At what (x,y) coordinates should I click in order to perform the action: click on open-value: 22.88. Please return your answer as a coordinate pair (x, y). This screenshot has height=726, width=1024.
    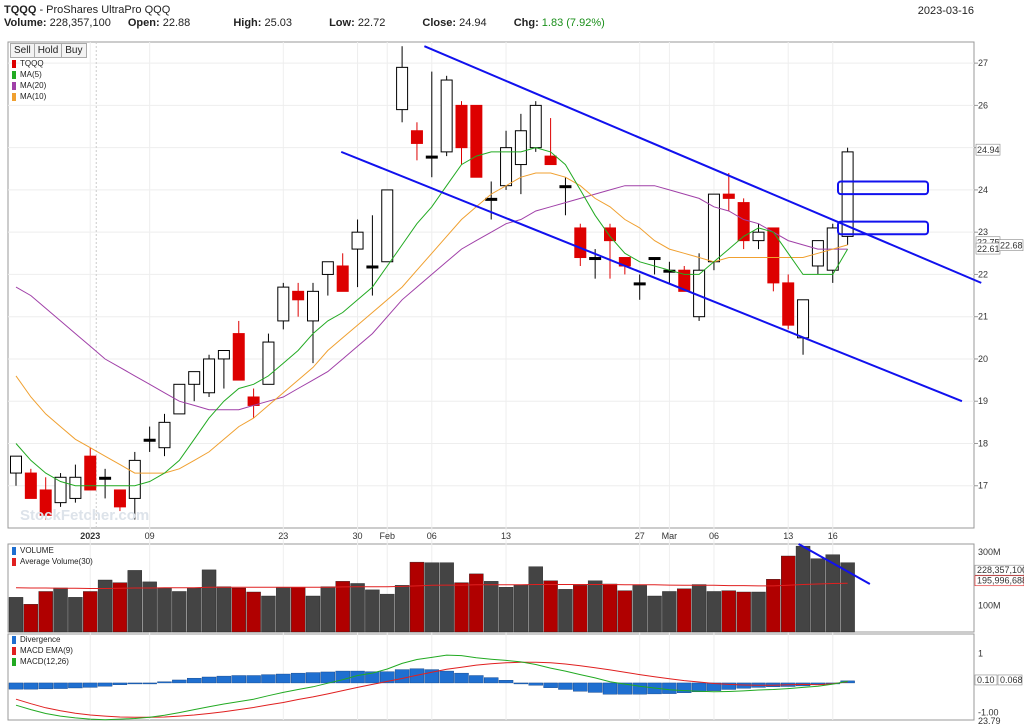
    Looking at the image, I should click on (176, 23).